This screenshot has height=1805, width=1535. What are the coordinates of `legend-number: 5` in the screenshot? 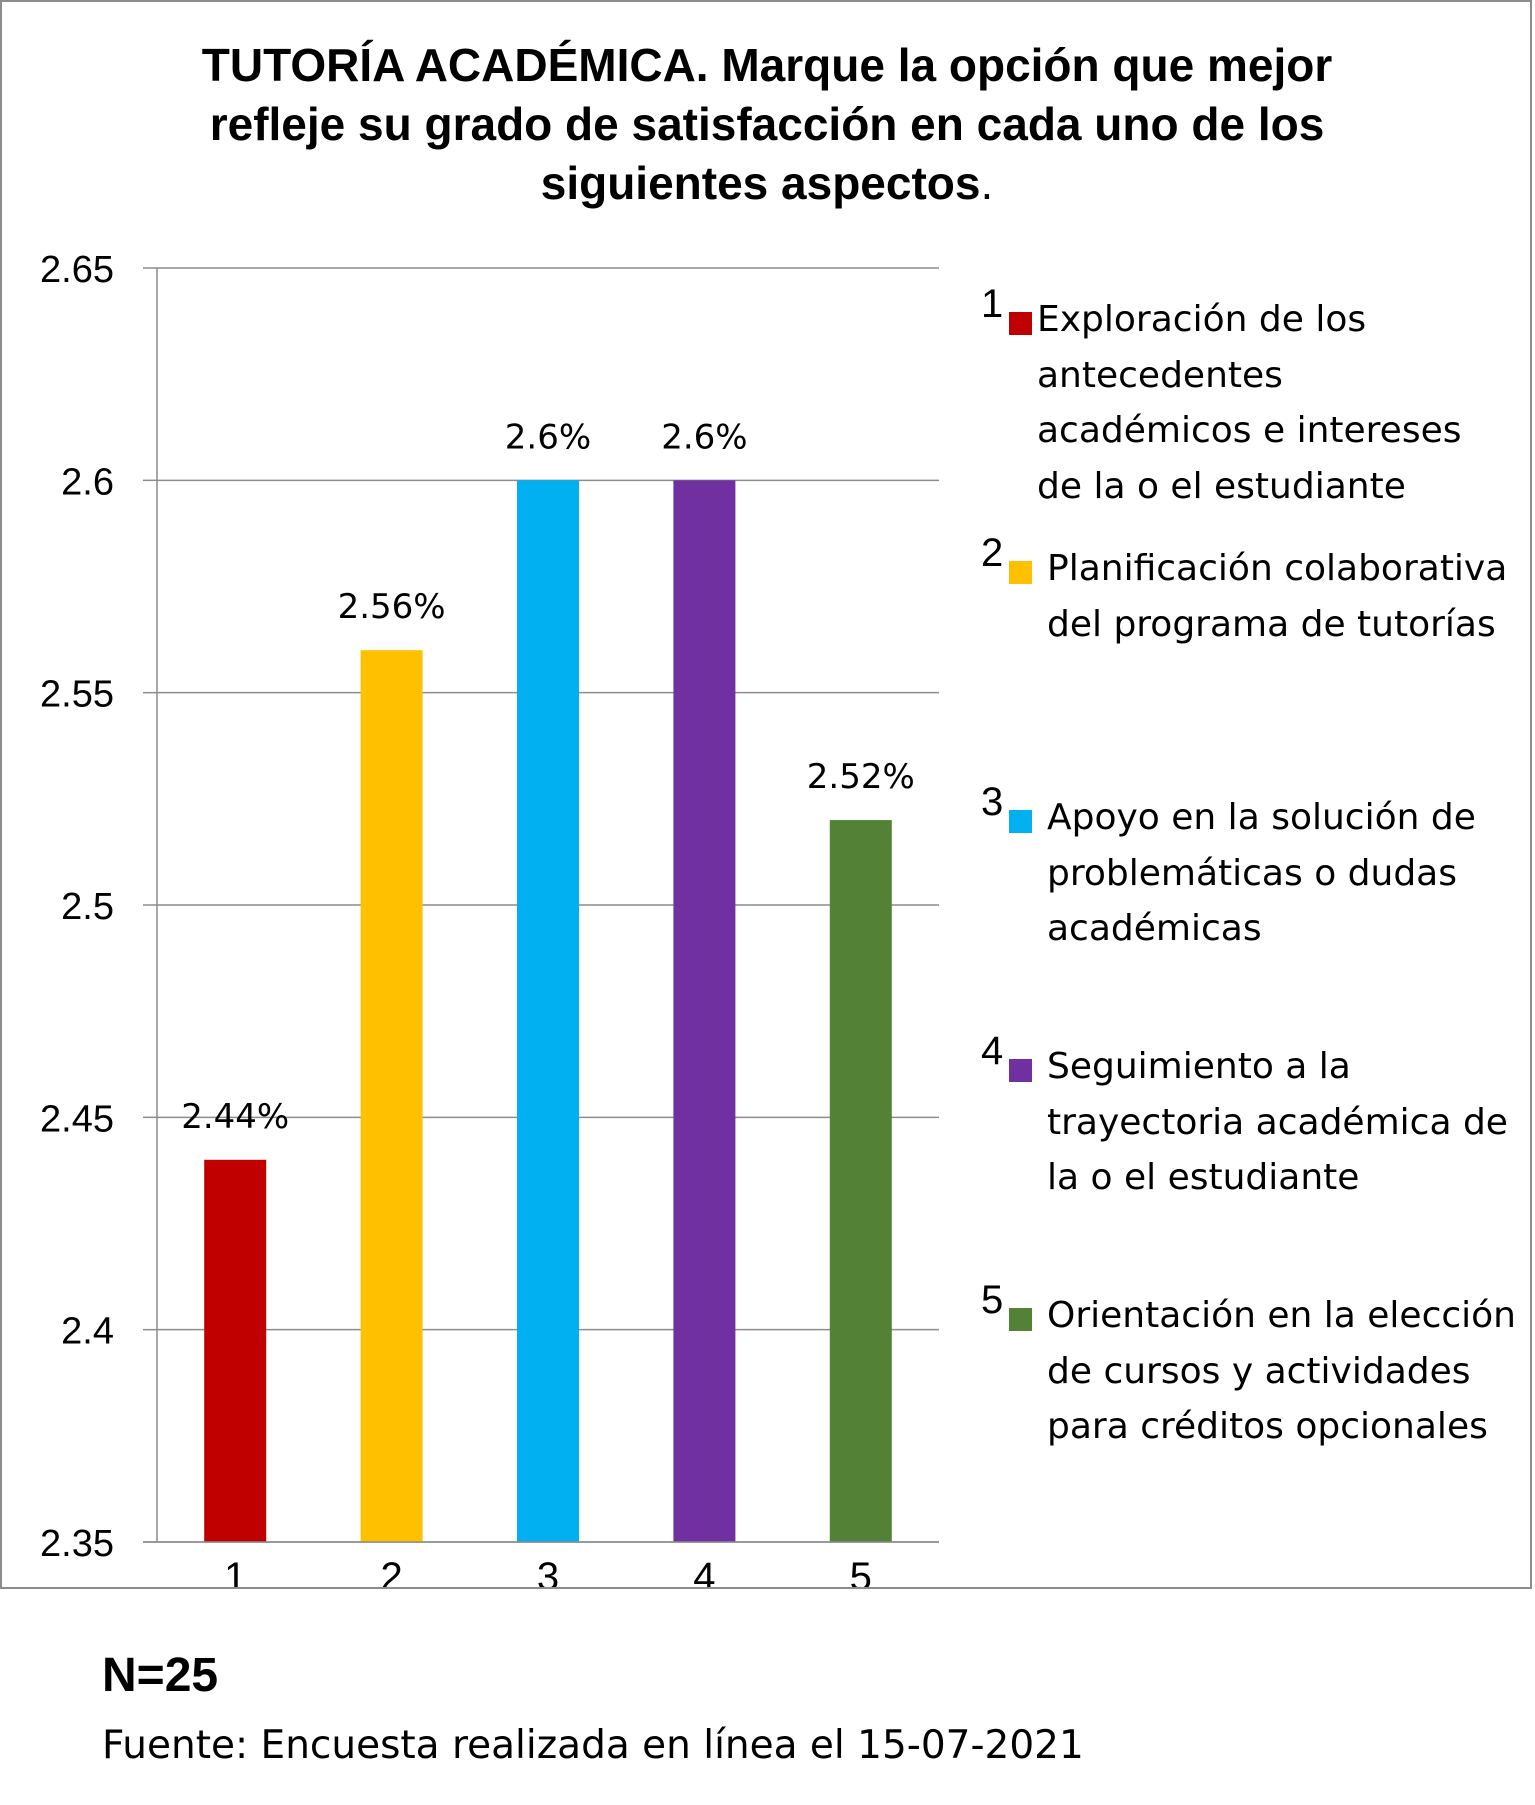 It's located at (992, 1300).